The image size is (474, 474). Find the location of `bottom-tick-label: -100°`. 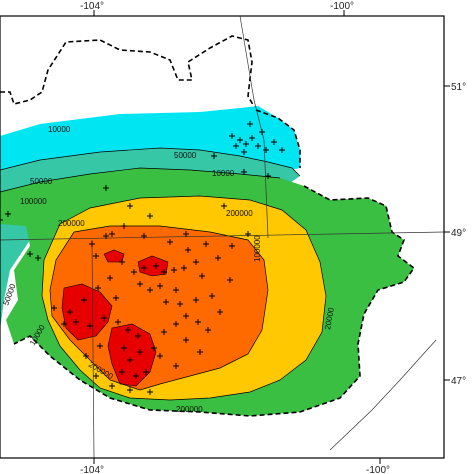

bottom-tick-label: -100° is located at coordinates (378, 469).